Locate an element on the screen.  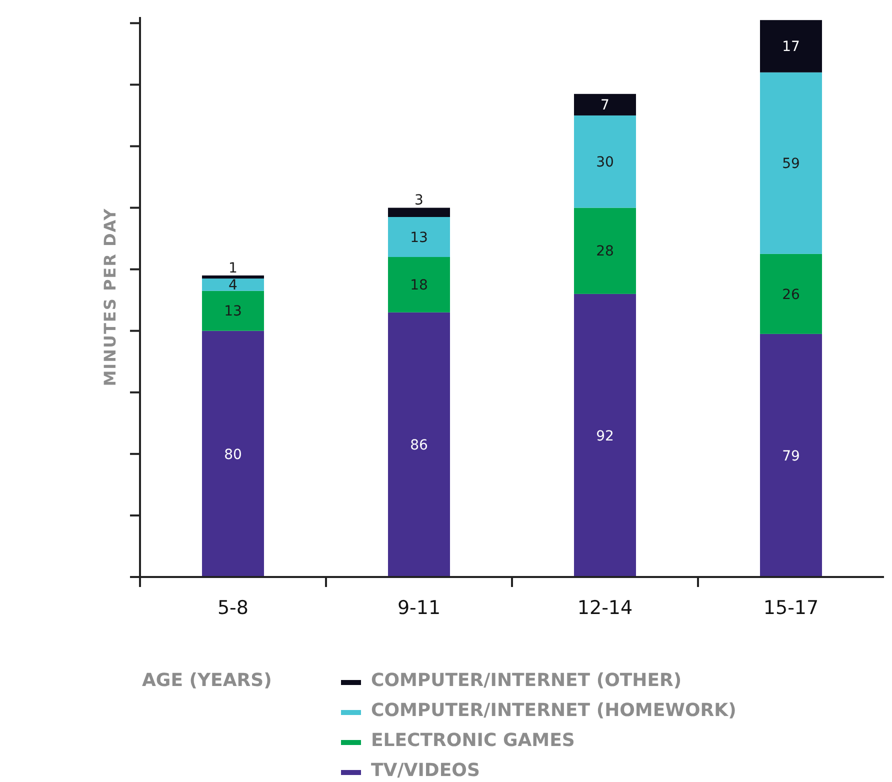
legend-label: TV/VIDEOS is located at coordinates (425, 770).